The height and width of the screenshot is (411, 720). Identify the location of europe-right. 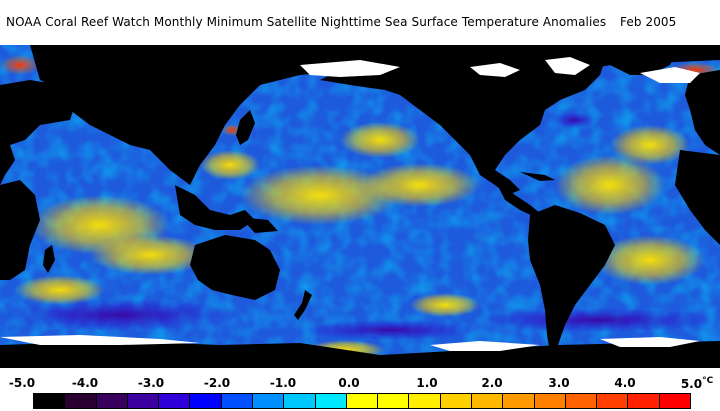
(702, 112).